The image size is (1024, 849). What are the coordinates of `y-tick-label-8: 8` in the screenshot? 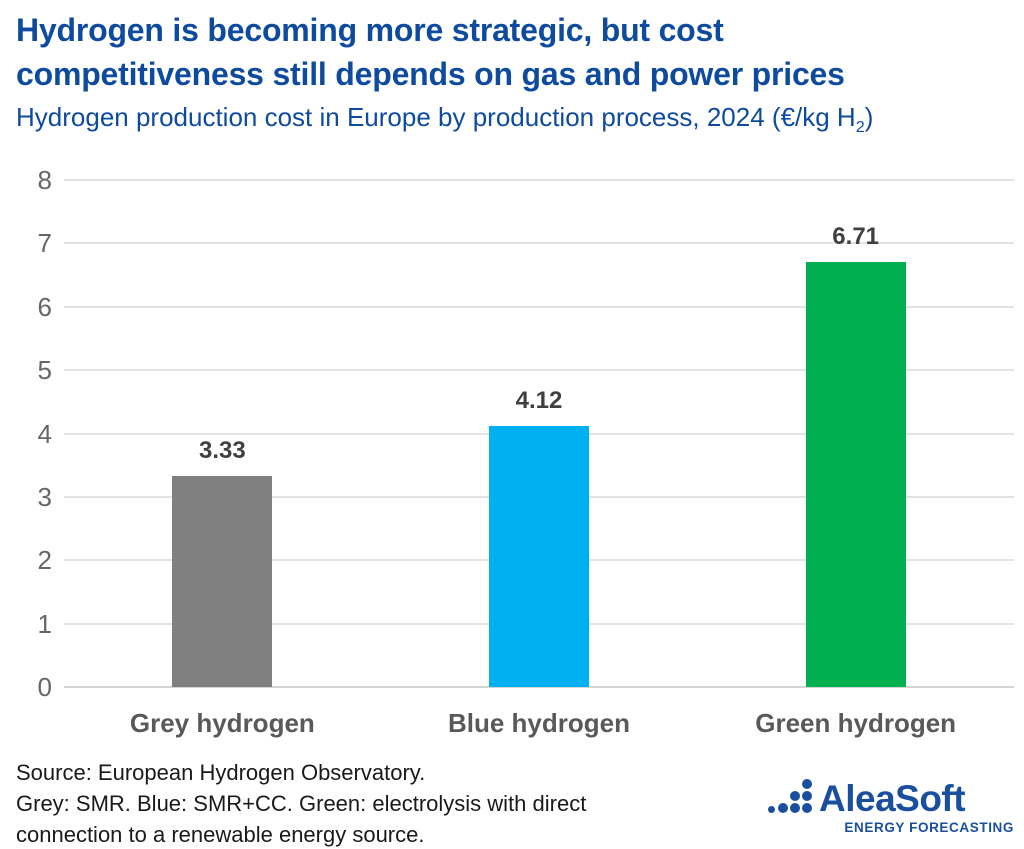 It's located at (44, 180).